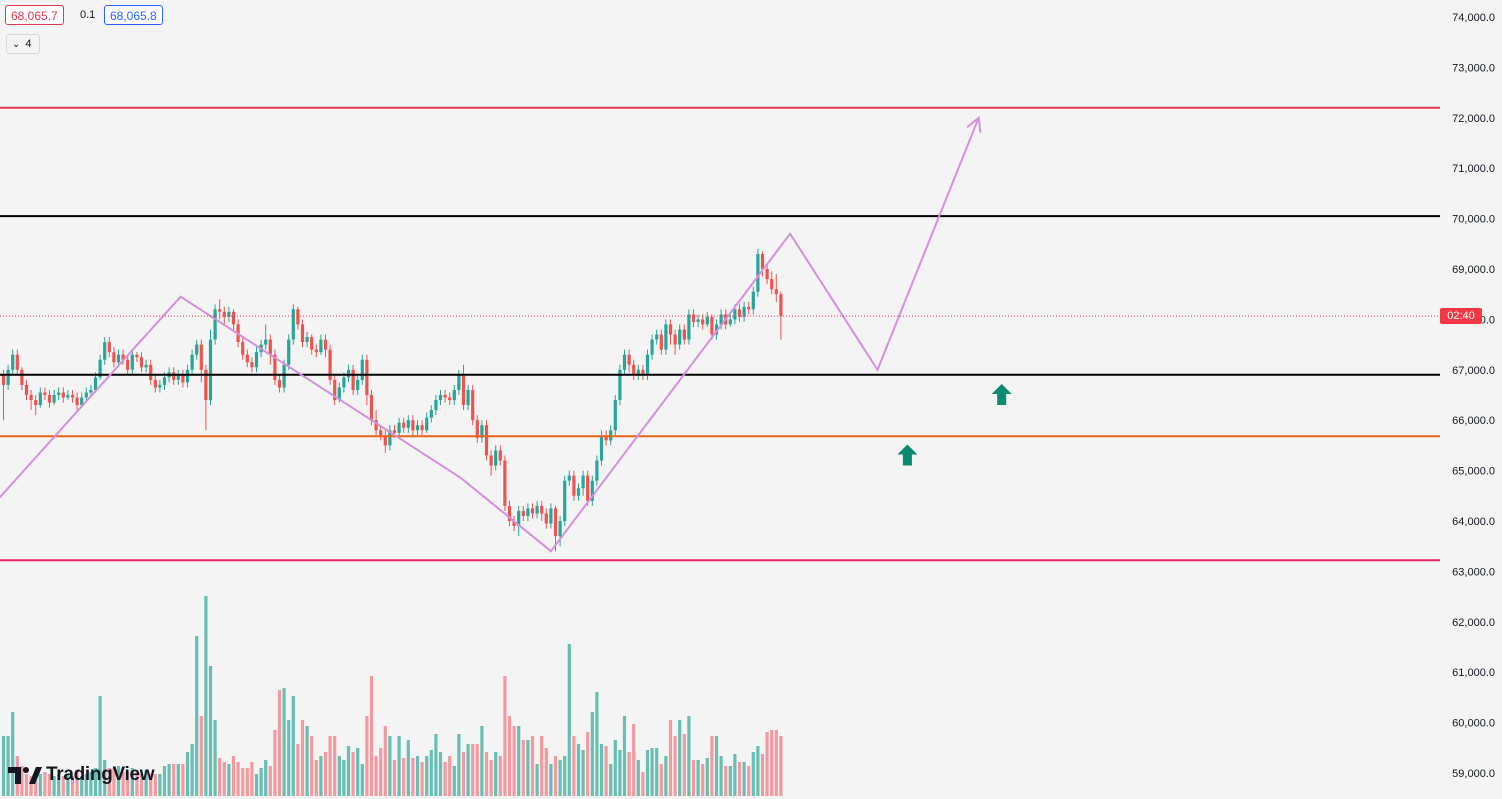  I want to click on y-tick-label: 62,000.0, so click(1473, 623).